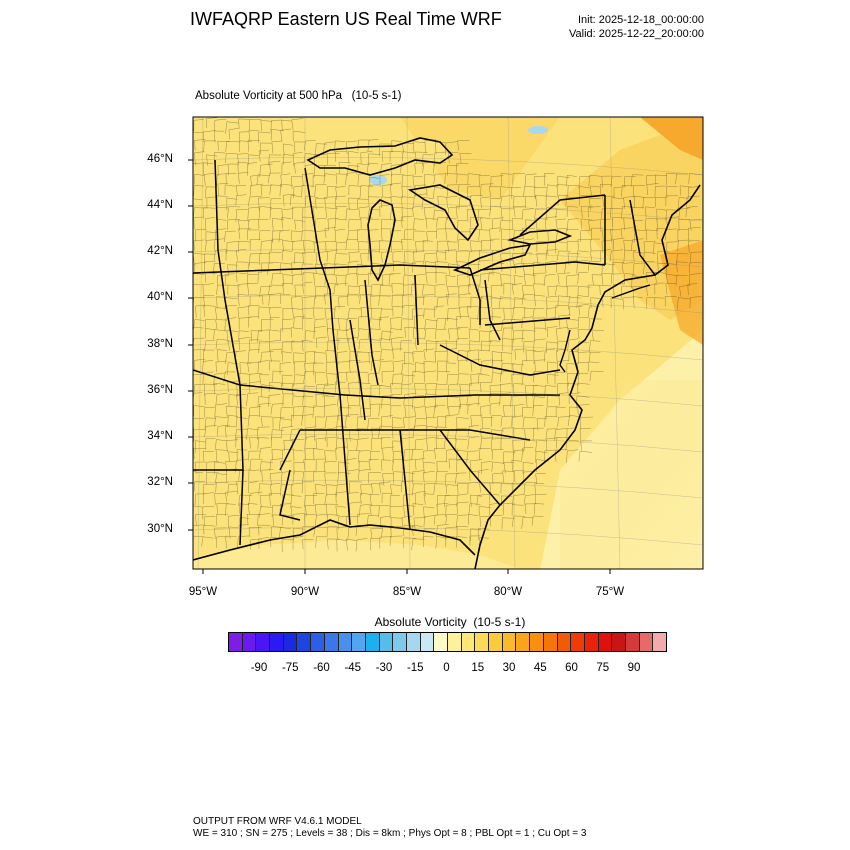 This screenshot has width=850, height=850. What do you see at coordinates (565, 351) in the screenshot?
I see `chesapeake-bay` at bounding box center [565, 351].